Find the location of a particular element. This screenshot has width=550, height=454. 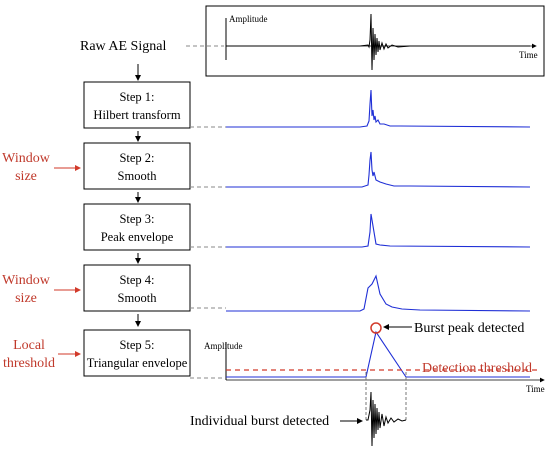

step-5-box: Step 5: Triangular envelope is located at coordinates (137, 353).